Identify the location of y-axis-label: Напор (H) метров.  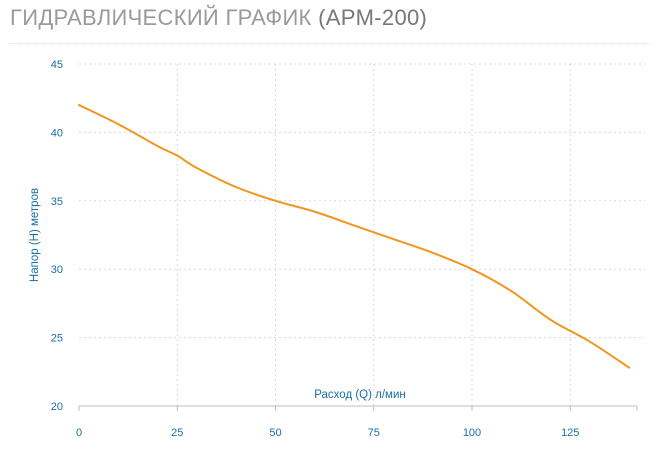
(35, 235).